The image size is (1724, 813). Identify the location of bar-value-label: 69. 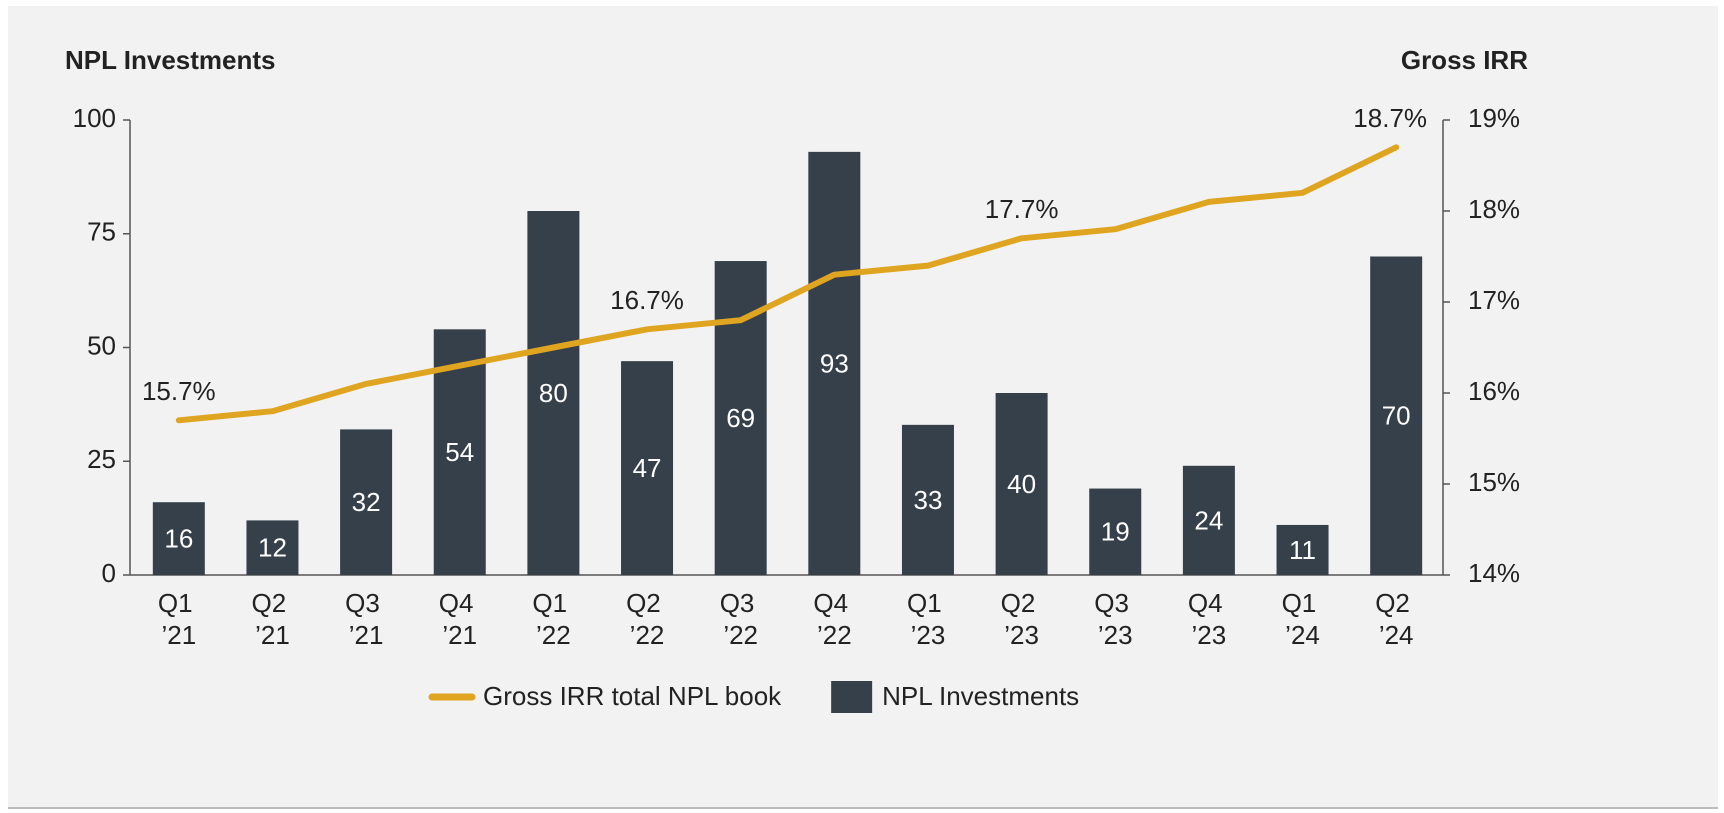
(740, 418).